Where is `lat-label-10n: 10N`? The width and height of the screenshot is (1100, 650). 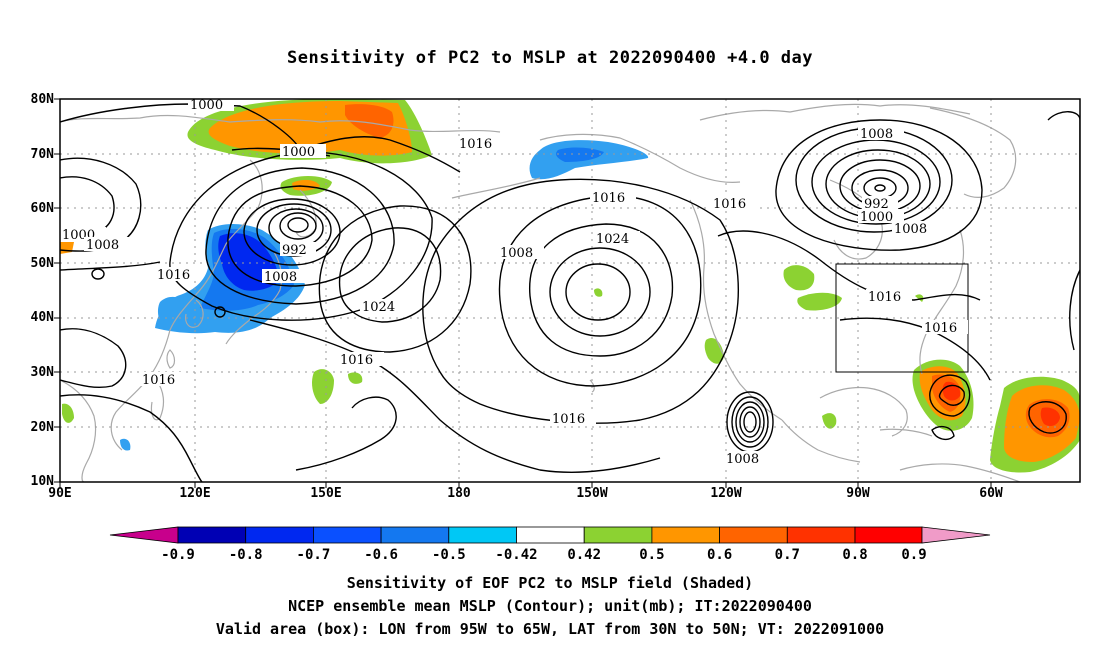
lat-label-10n: 10N is located at coordinates (42, 481).